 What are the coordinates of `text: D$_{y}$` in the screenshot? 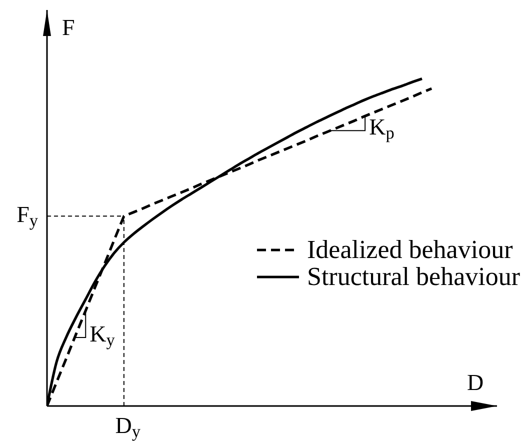 It's located at (128, 427).